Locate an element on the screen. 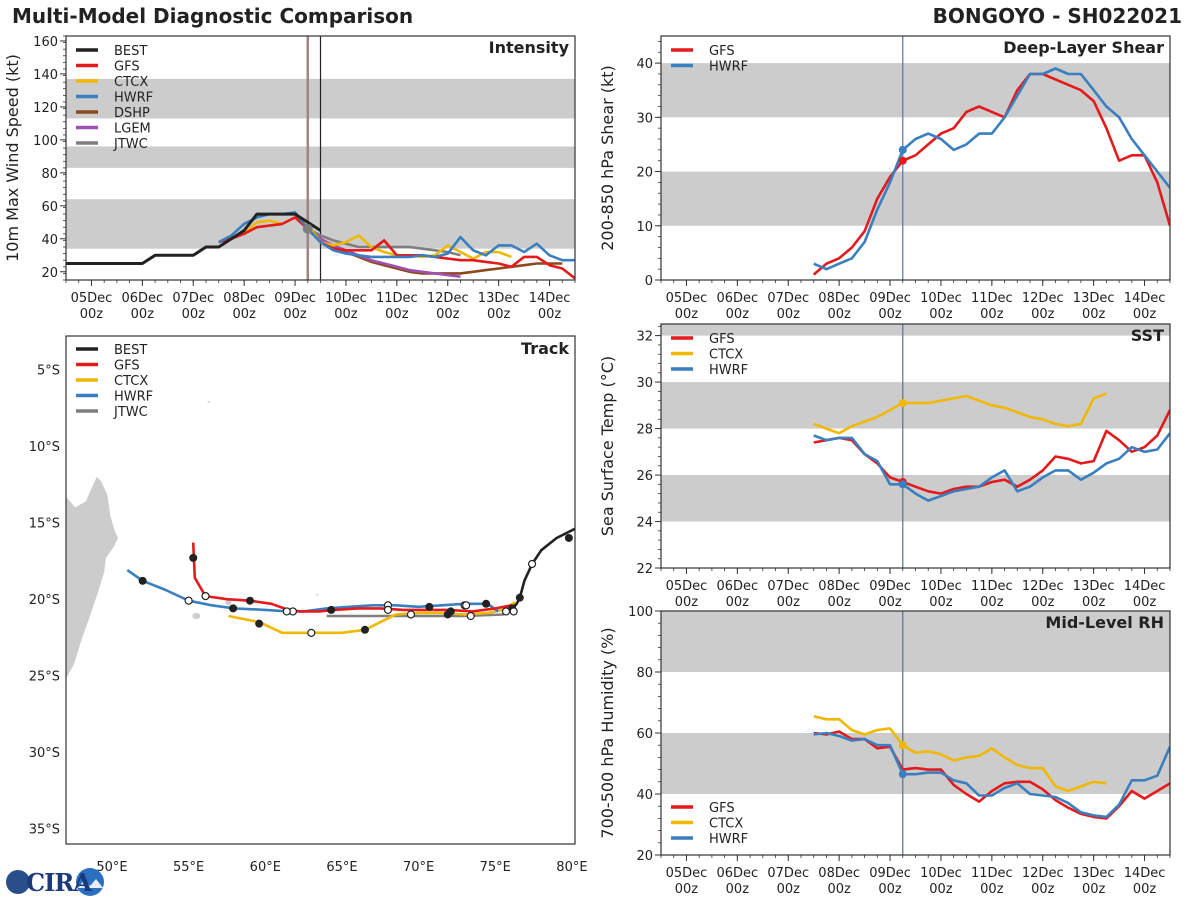  intensity-ytick-label: 120 is located at coordinates (45, 108).